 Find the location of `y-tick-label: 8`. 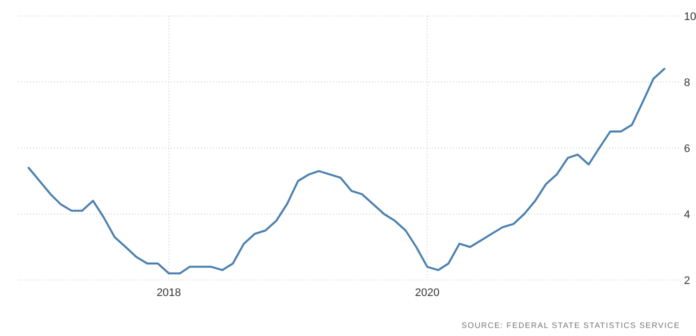

y-tick-label: 8 is located at coordinates (687, 82).